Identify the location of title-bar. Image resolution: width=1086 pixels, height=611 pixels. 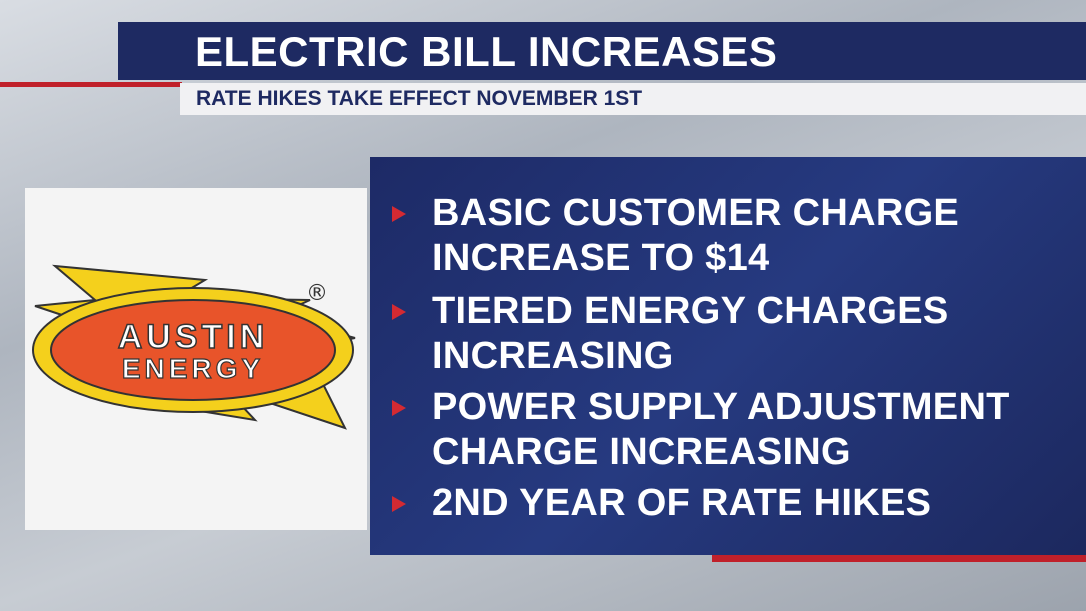
(602, 51).